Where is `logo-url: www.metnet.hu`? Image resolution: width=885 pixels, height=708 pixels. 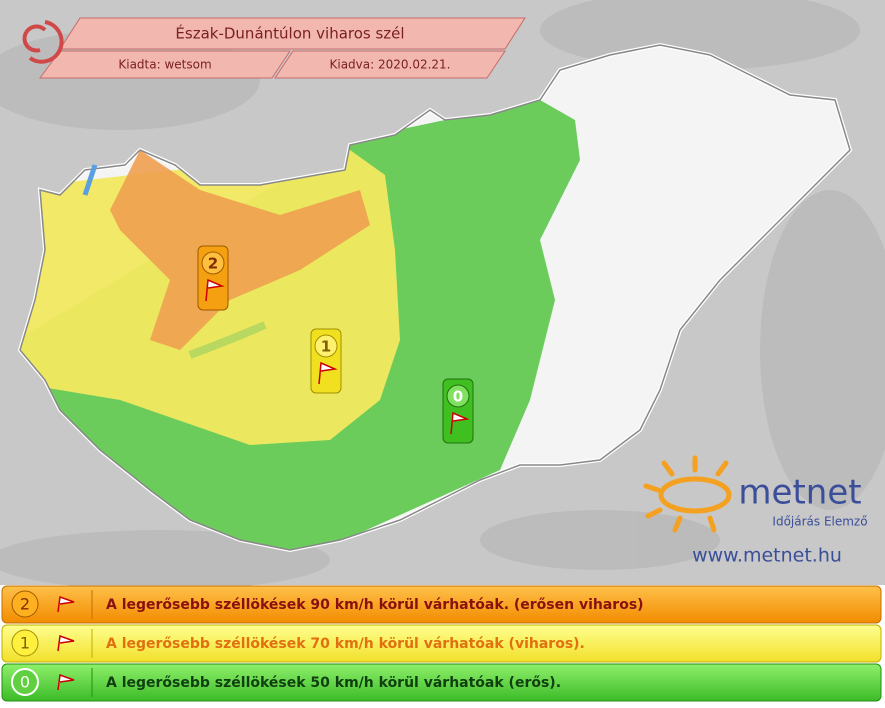 logo-url: www.metnet.hu is located at coordinates (767, 556).